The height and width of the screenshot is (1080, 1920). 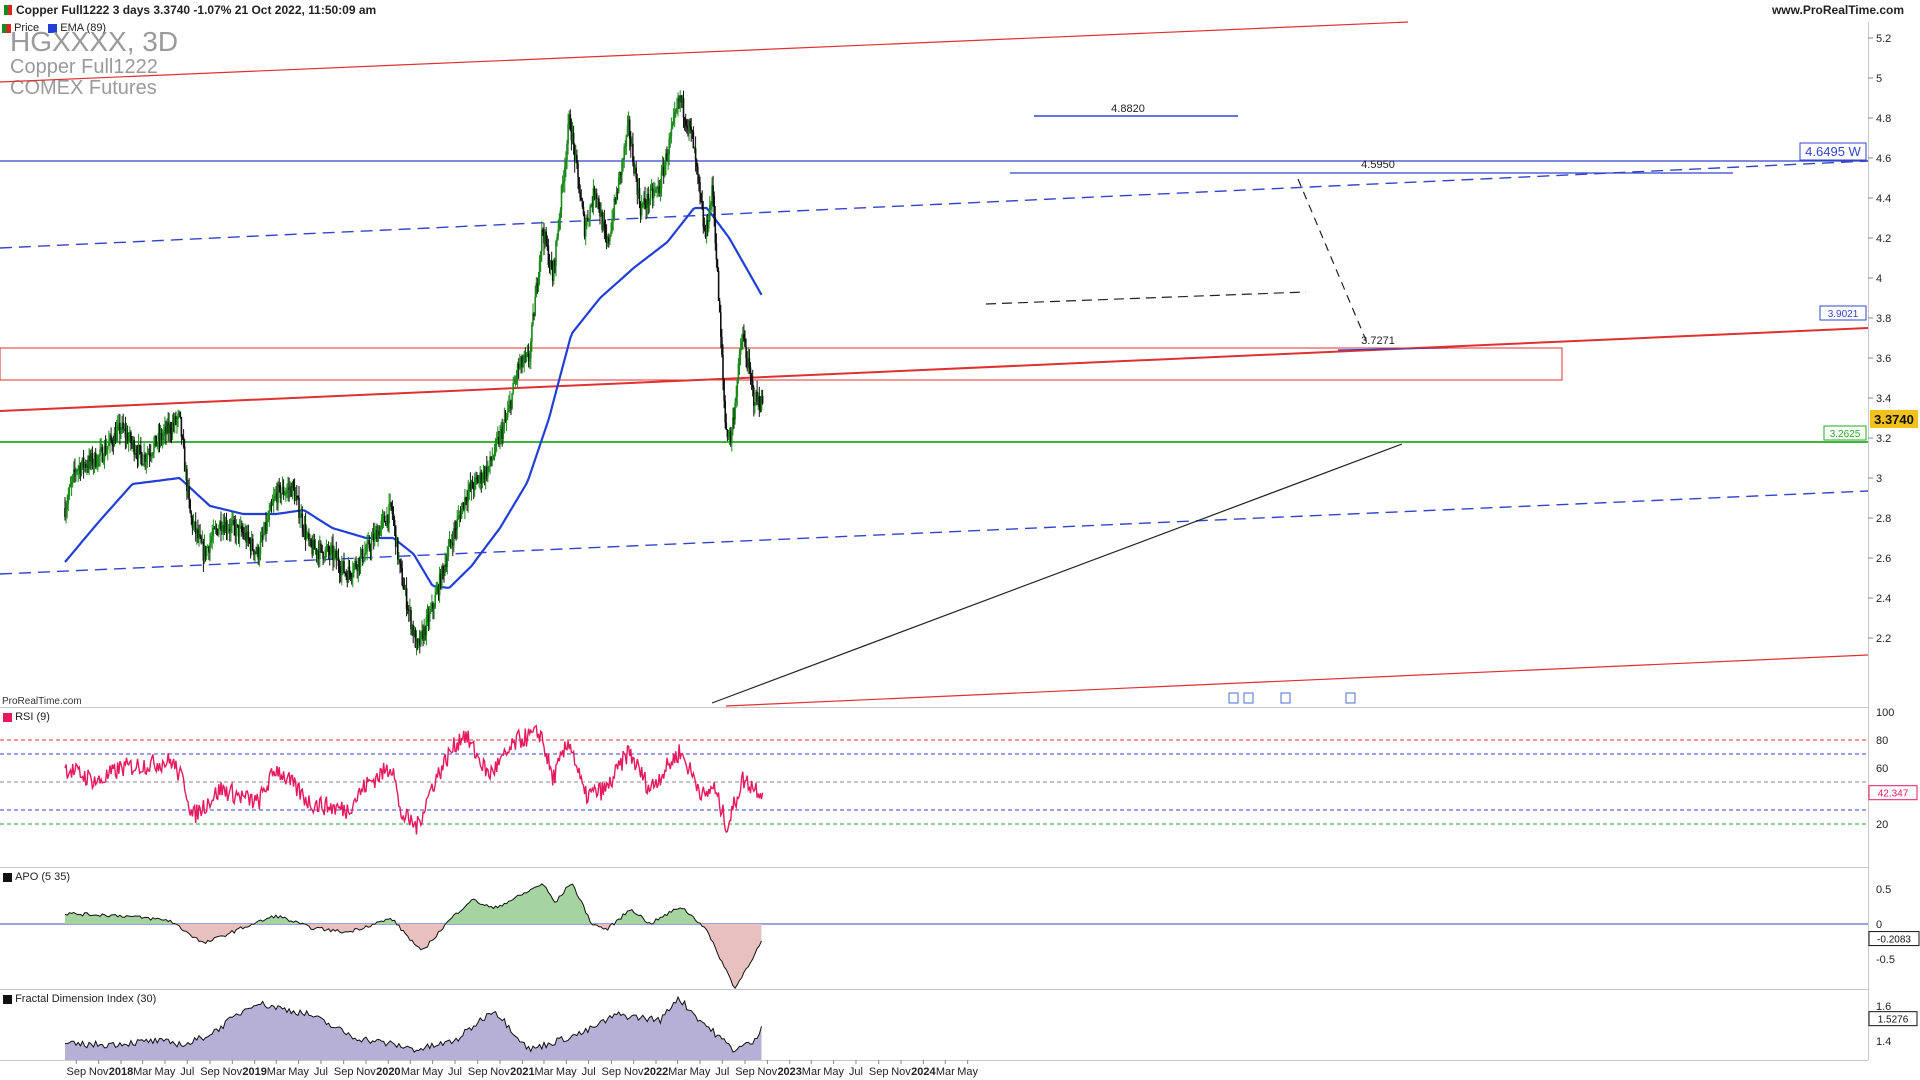 I want to click on time-tick-label: Nov, so click(x=634, y=1072).